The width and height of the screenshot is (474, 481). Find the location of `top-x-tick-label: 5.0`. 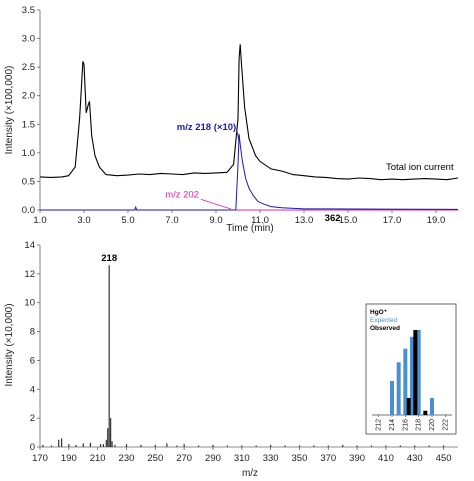

top-x-tick-label: 5.0 is located at coordinates (127, 220).